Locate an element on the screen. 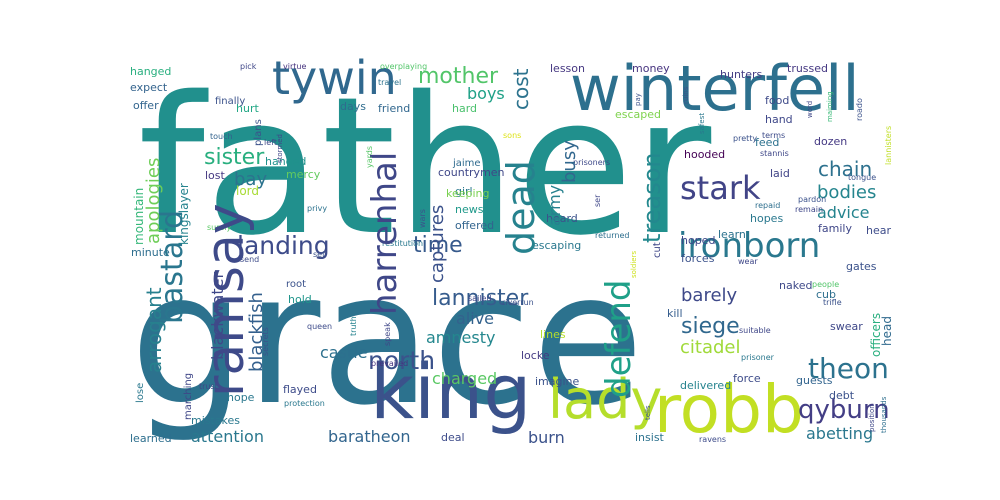  word-left: plans is located at coordinates (258, 132).